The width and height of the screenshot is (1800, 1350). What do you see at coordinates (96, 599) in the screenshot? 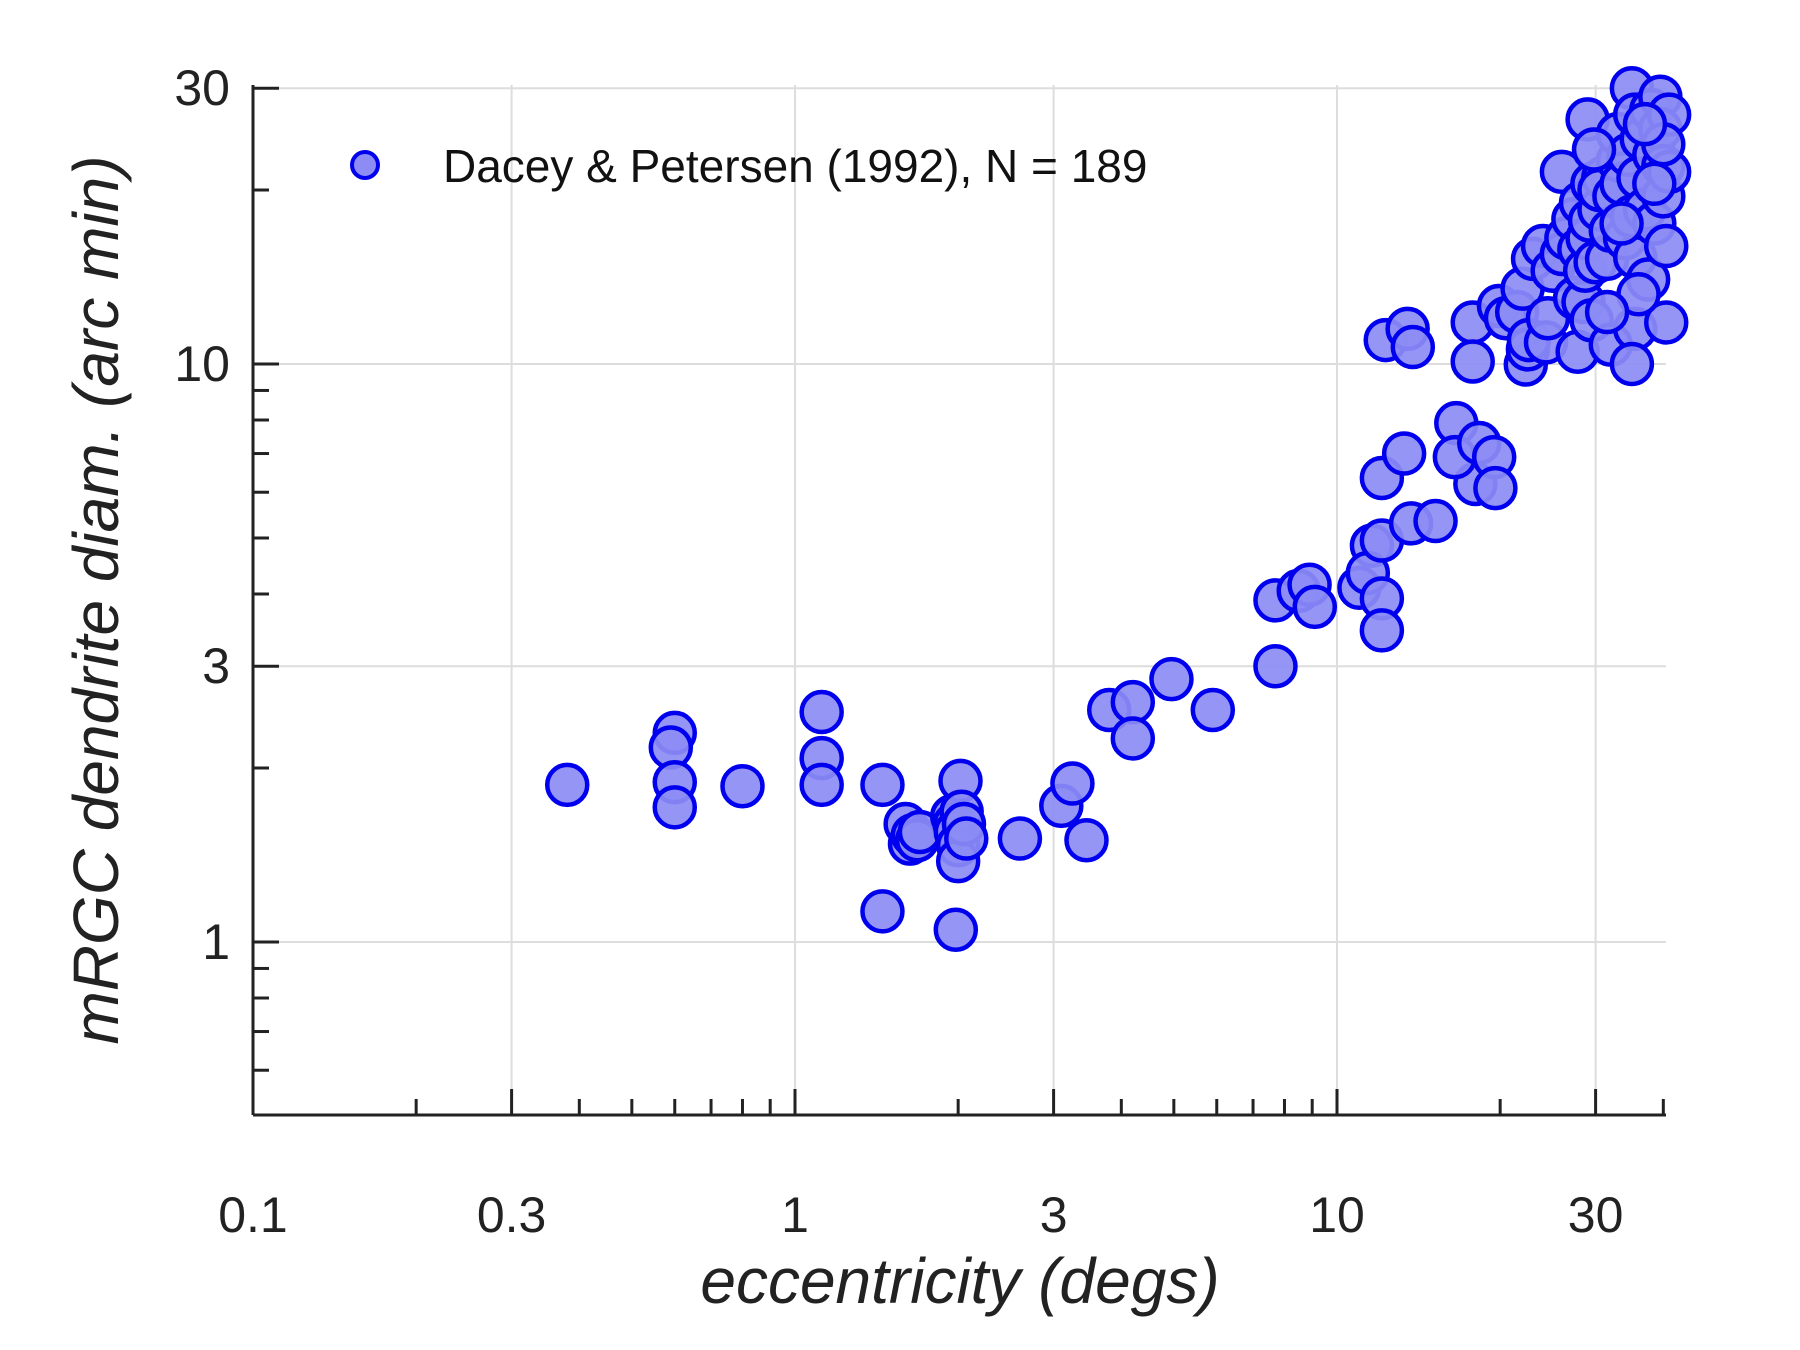
I see `y-axis-title: mRGC dendrite diam. (arc min)` at bounding box center [96, 599].